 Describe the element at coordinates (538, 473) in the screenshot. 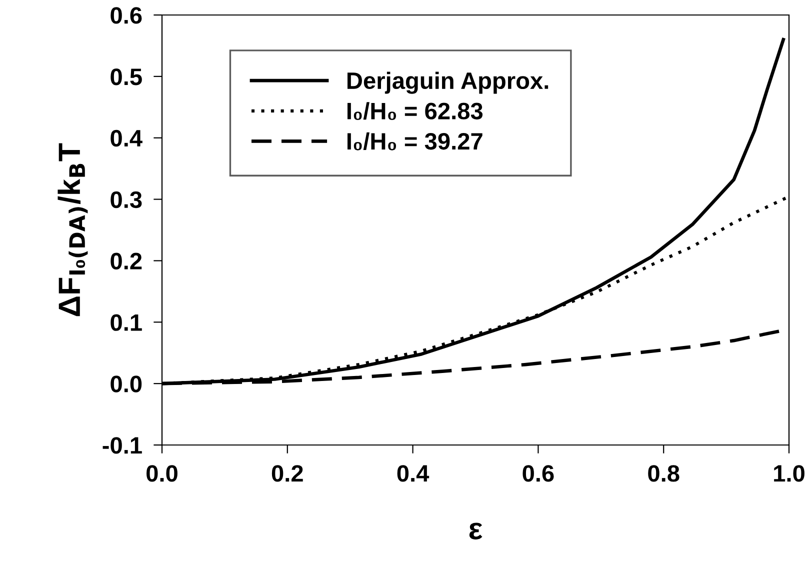

I see `x-tick-label: 0.6` at that location.